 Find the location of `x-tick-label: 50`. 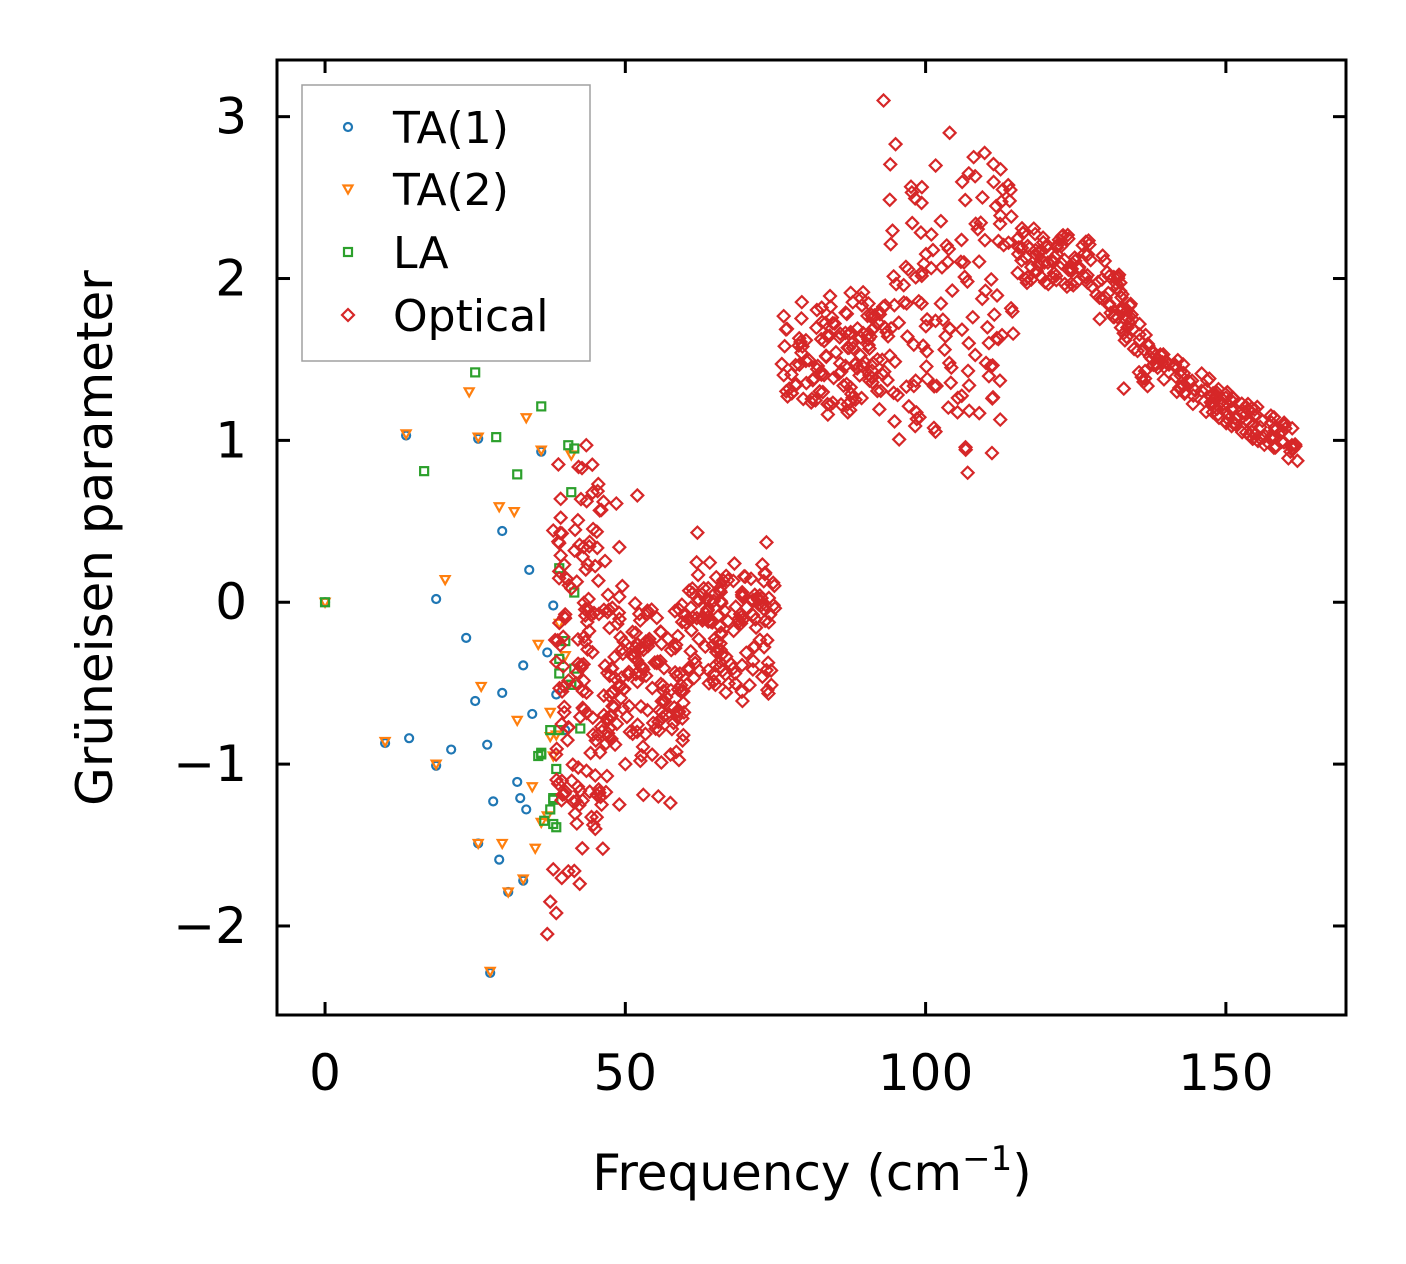

x-tick-label: 50 is located at coordinates (626, 1073).